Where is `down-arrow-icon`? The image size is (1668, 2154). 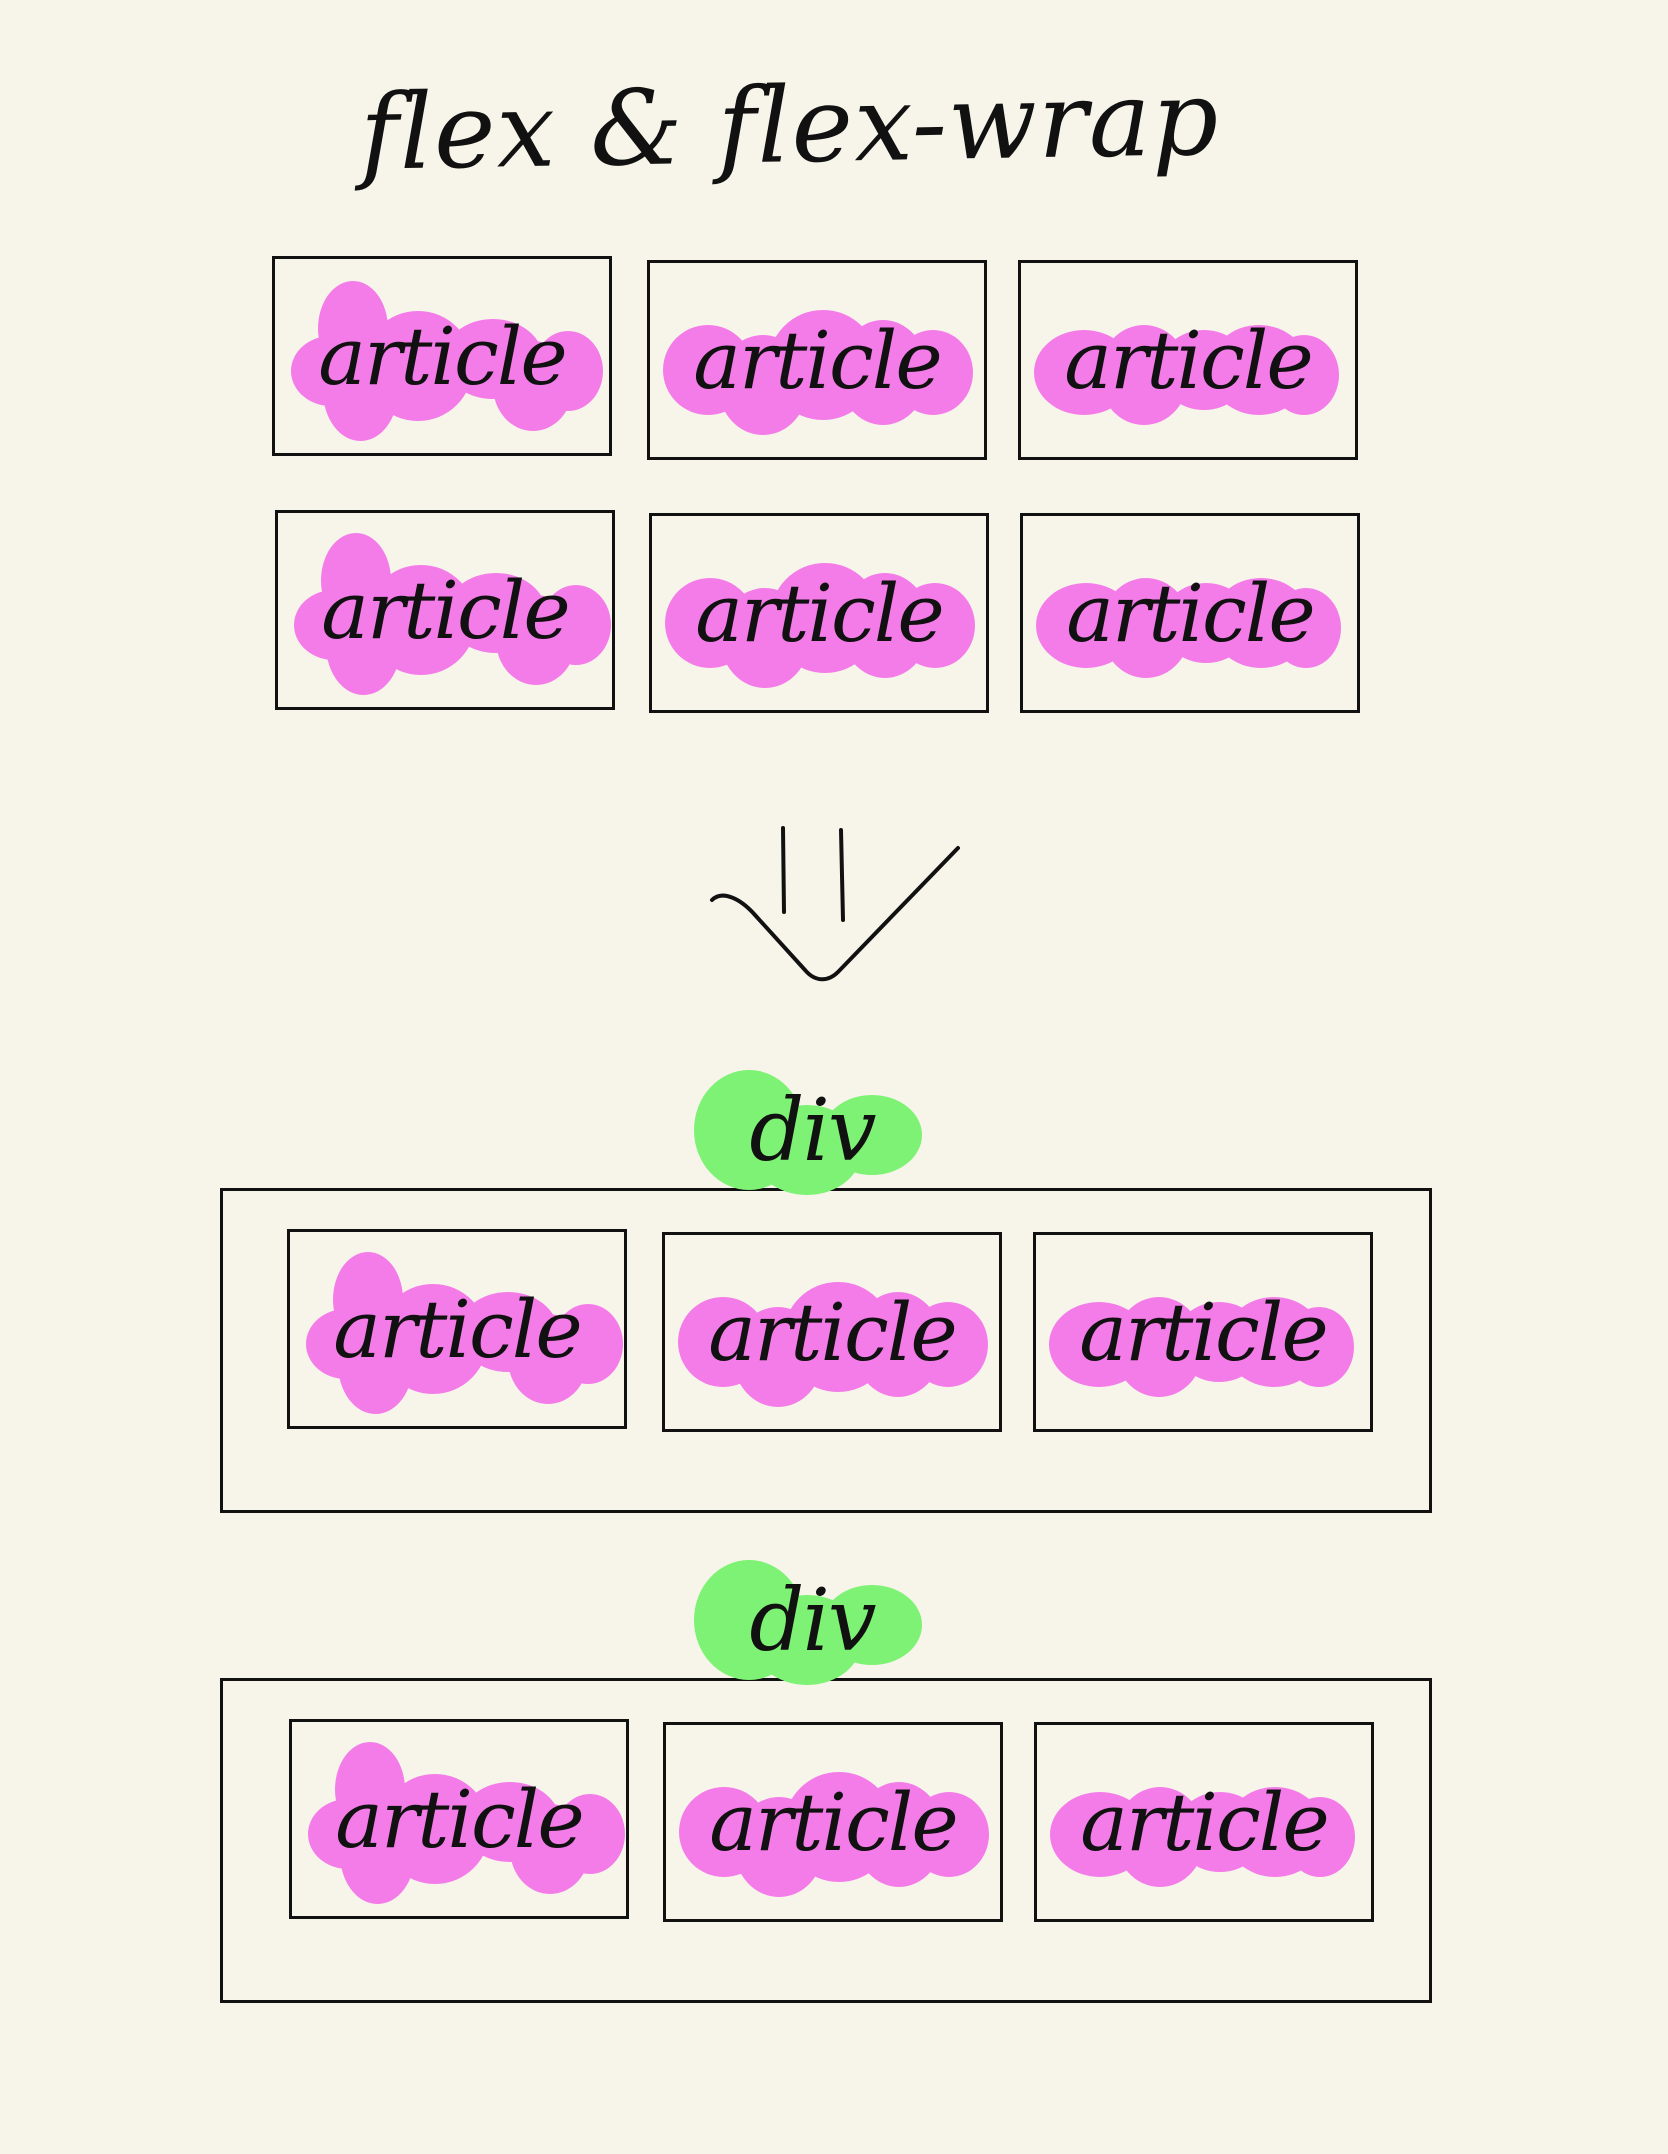
down-arrow-icon is located at coordinates (835, 904).